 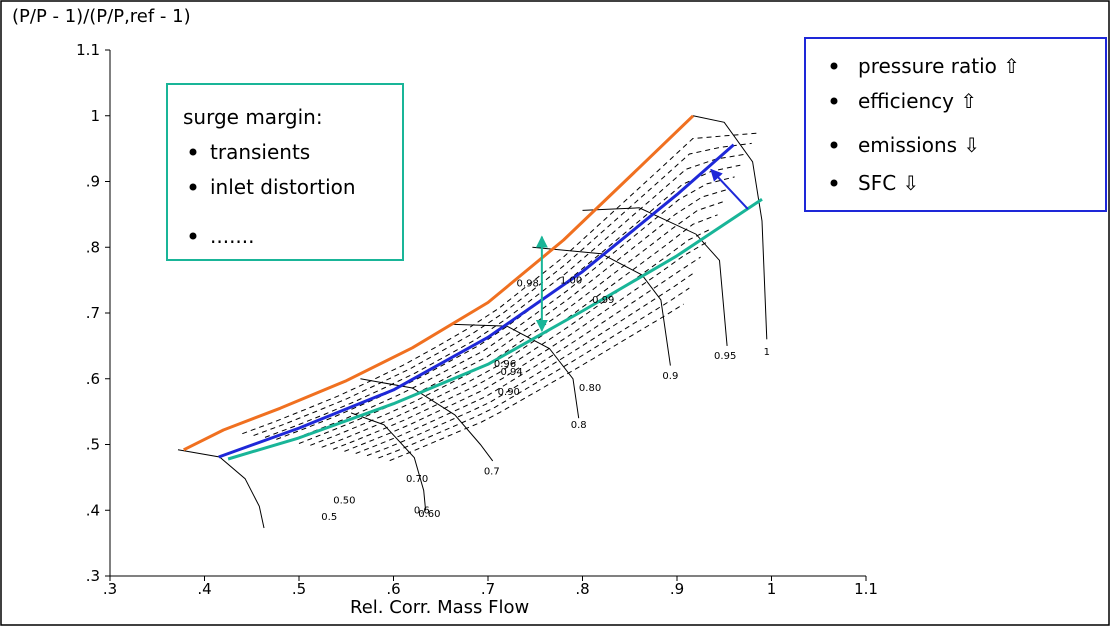 What do you see at coordinates (582, 589) in the screenshot?
I see `x-tick-label: .8` at bounding box center [582, 589].